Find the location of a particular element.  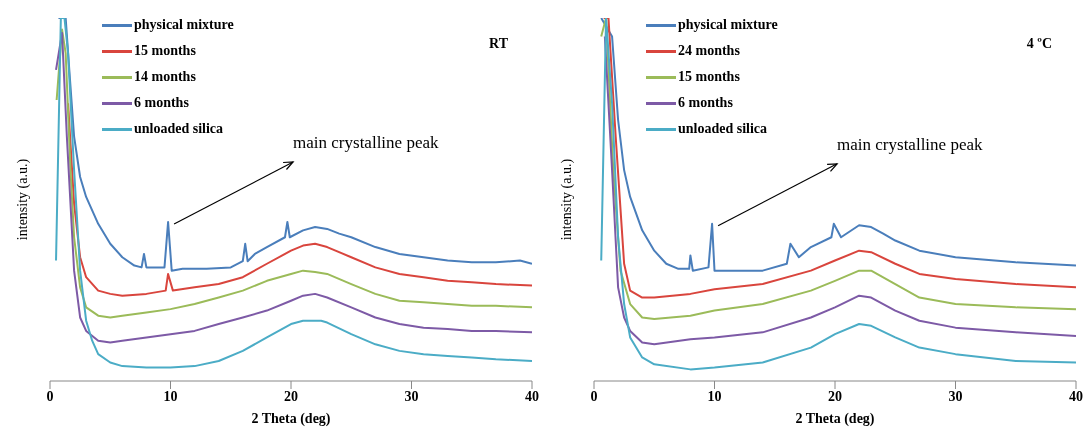

annotation: RT is located at coordinates (498, 44).